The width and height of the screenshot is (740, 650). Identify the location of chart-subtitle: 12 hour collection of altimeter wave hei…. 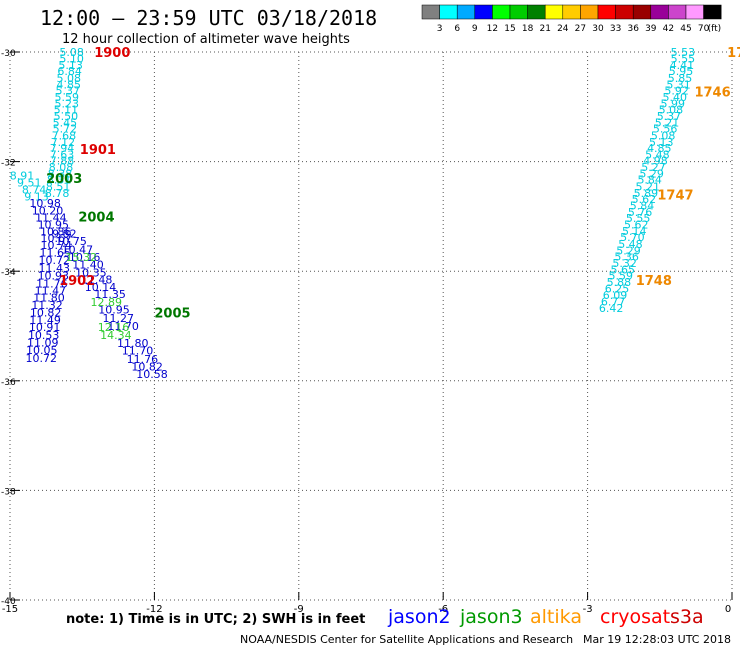
(206, 39).